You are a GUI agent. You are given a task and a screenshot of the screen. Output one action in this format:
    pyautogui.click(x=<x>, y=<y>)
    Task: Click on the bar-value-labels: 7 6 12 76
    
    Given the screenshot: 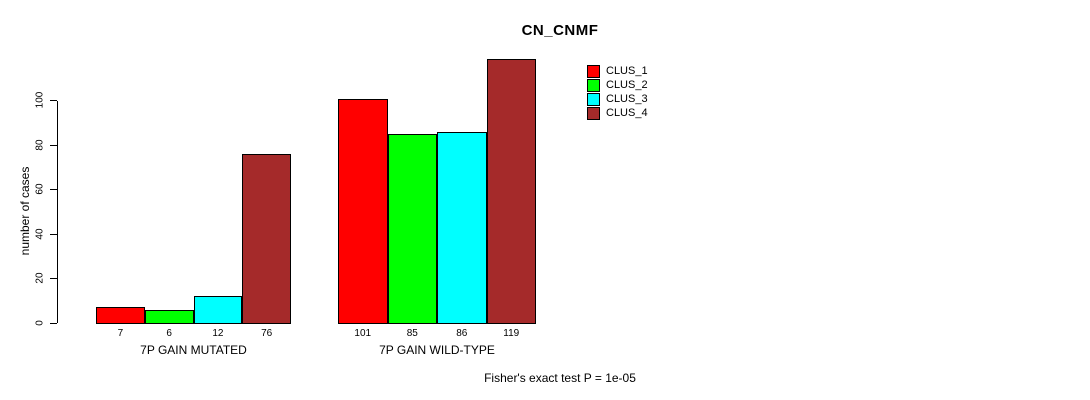 What is the action you would take?
    pyautogui.click(x=193, y=333)
    